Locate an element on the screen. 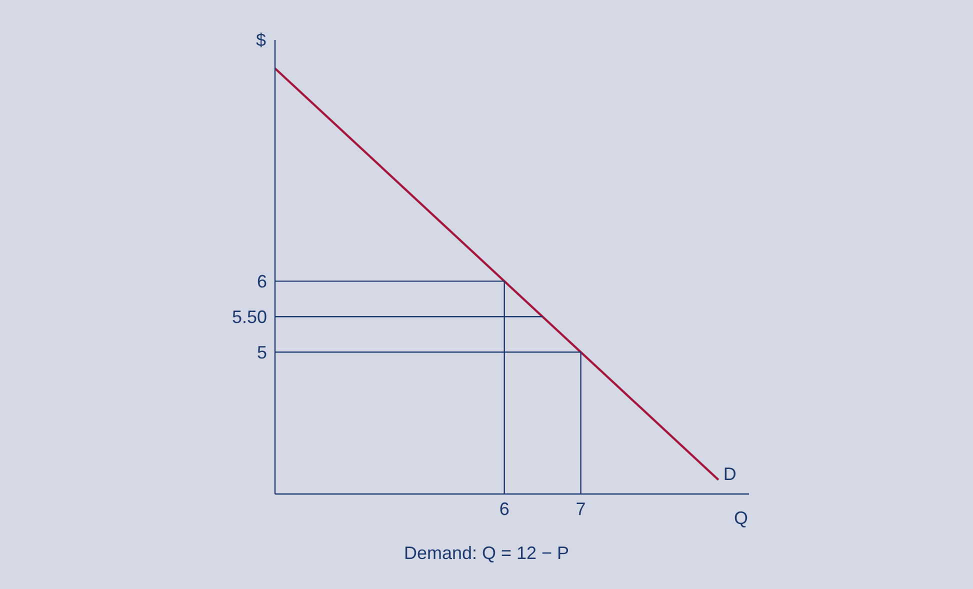  text: Demand: Q = 12 − P is located at coordinates (486, 553).